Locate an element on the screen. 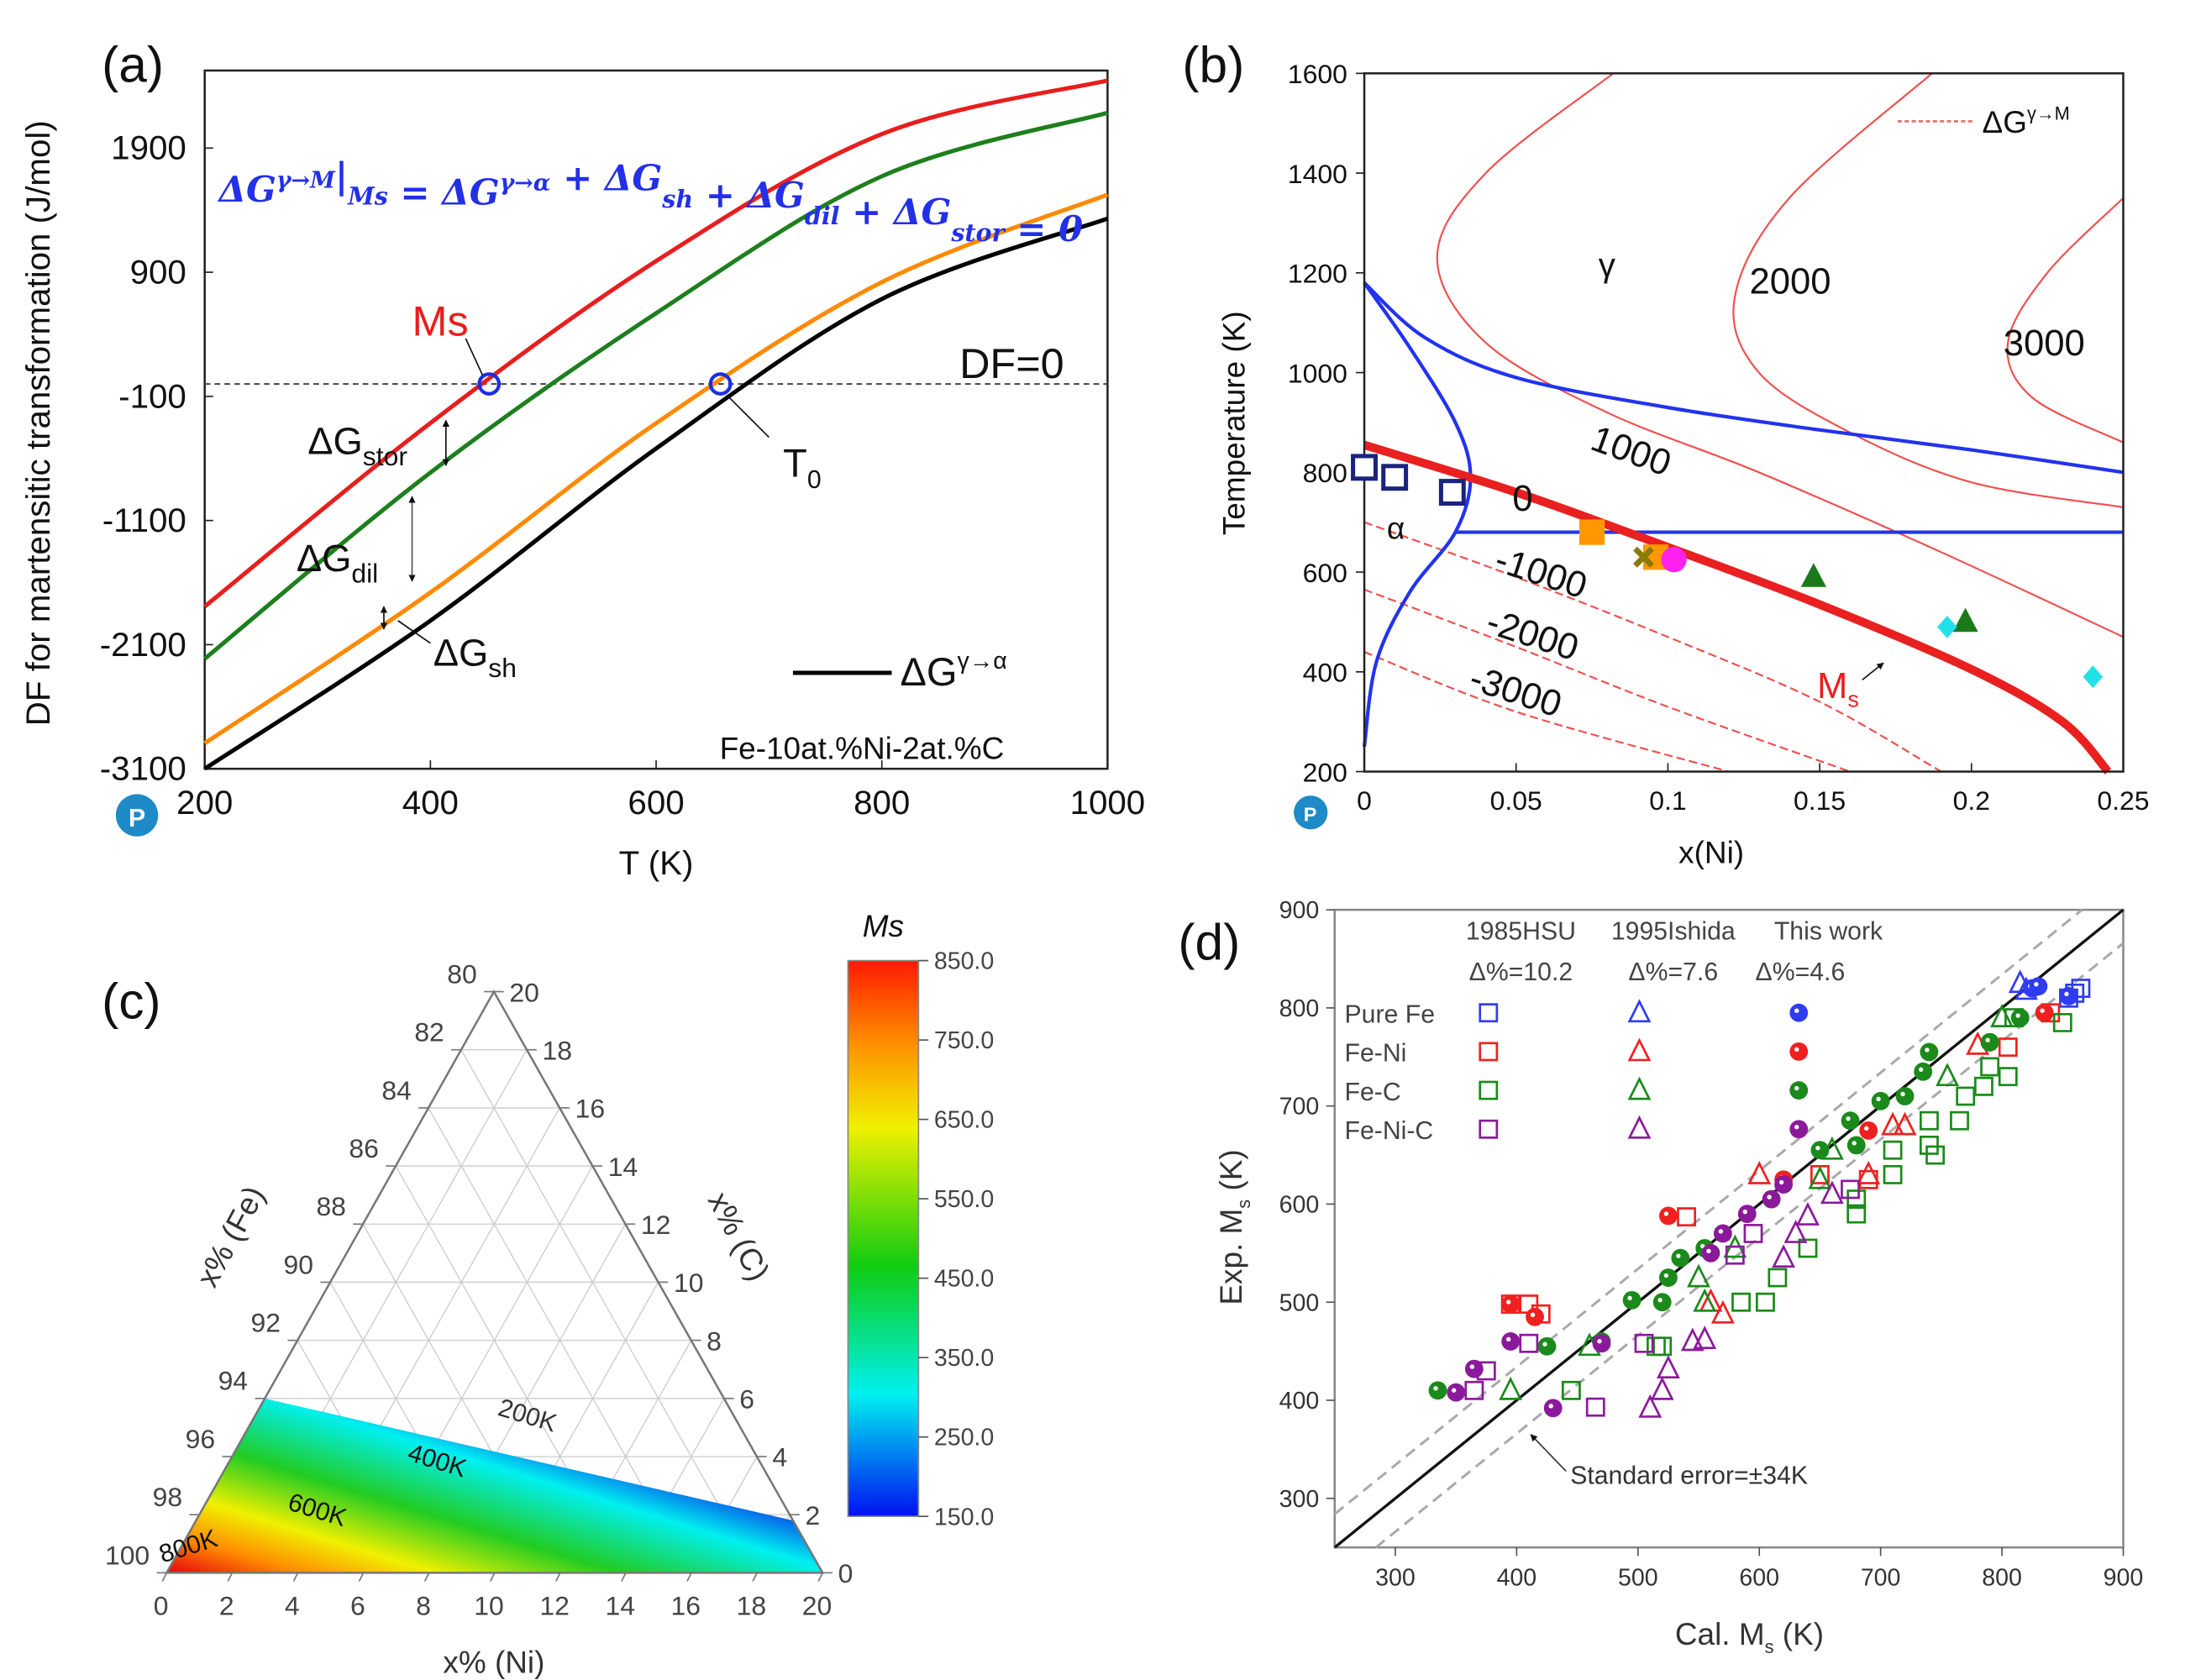 The height and width of the screenshot is (1680, 2201). x-tick-label: 0.05 is located at coordinates (1516, 800).